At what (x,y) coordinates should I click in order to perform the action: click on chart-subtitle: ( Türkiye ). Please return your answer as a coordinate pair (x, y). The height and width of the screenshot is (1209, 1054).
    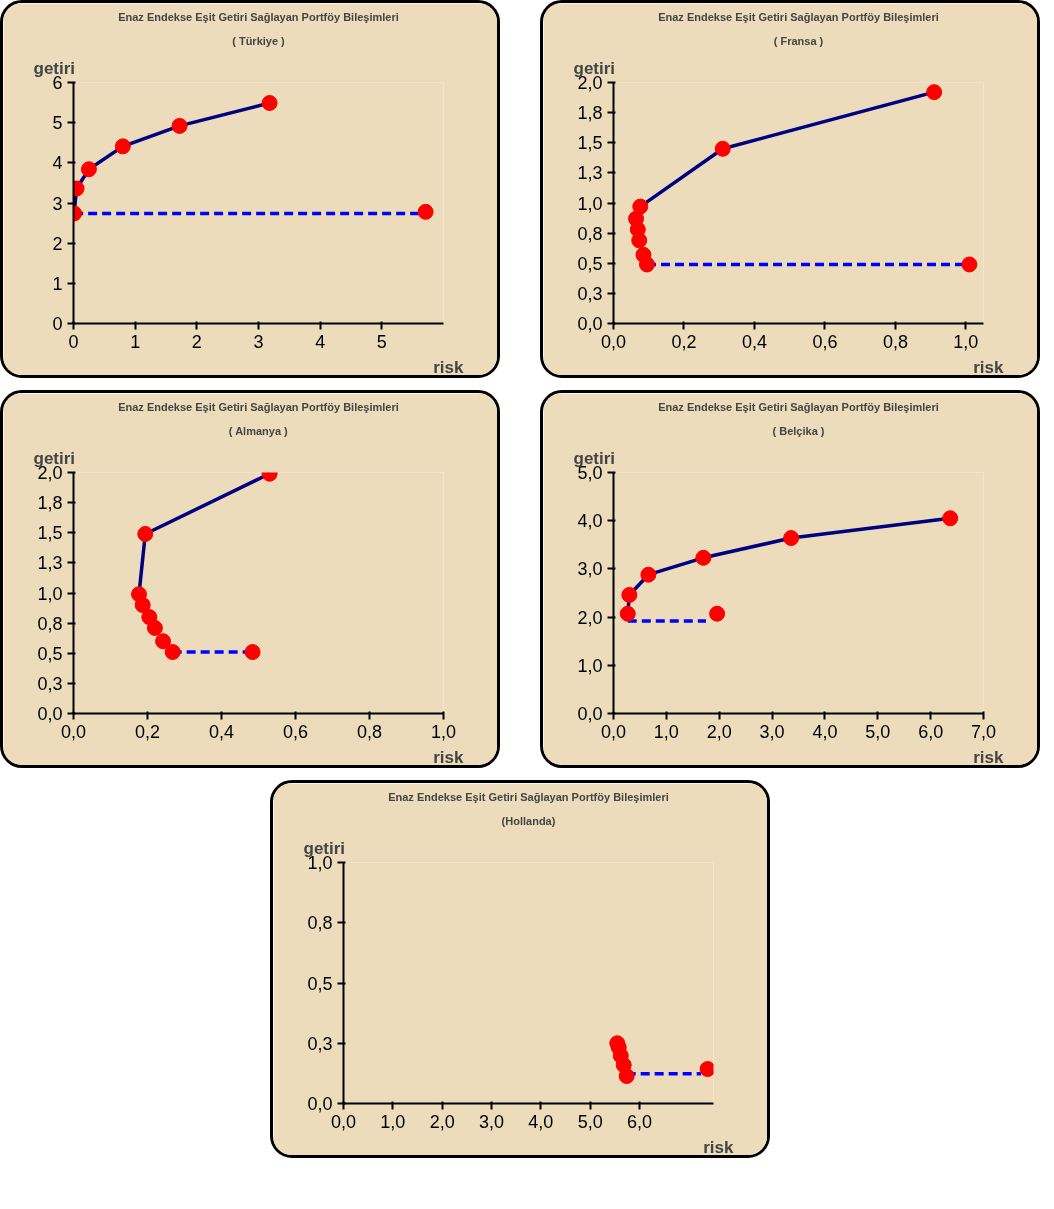
    Looking at the image, I should click on (259, 40).